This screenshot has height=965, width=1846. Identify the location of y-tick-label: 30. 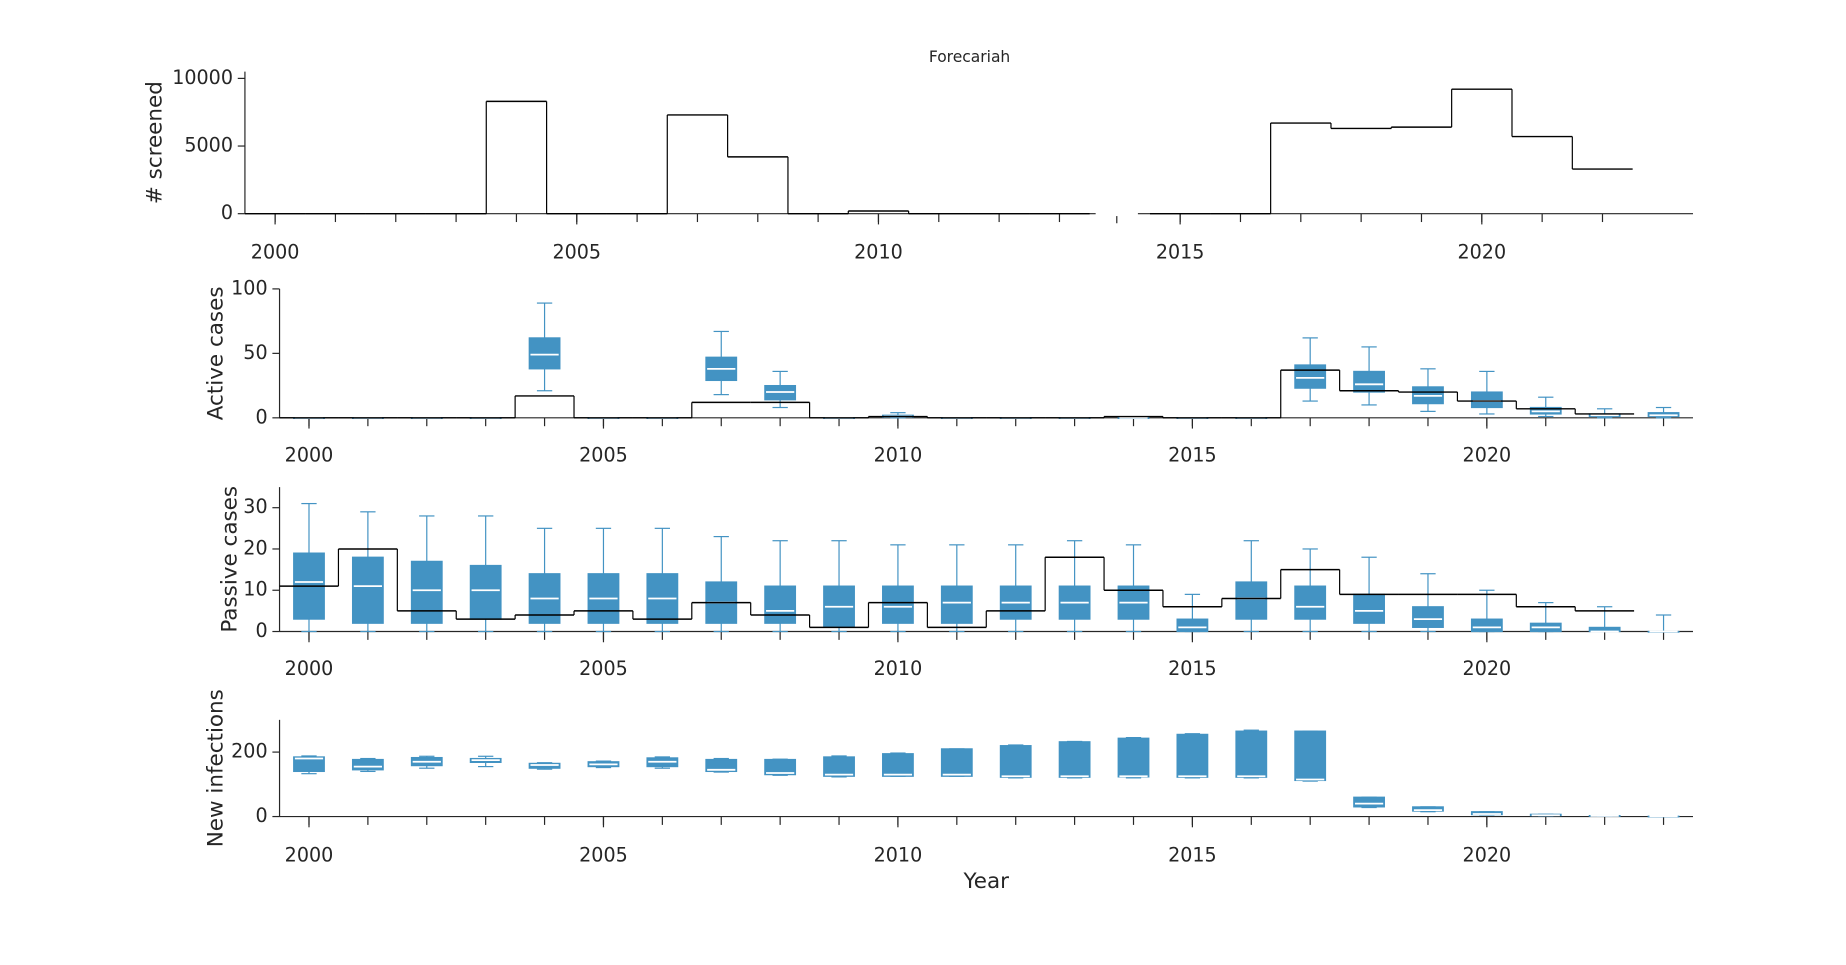
(255, 506).